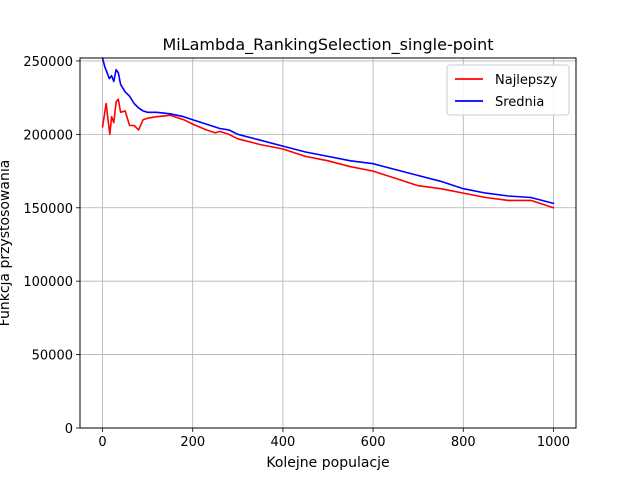 Image resolution: width=640 pixels, height=480 pixels. I want to click on chart-title: MiLambda_RankingSelection_single-point, so click(327, 45).